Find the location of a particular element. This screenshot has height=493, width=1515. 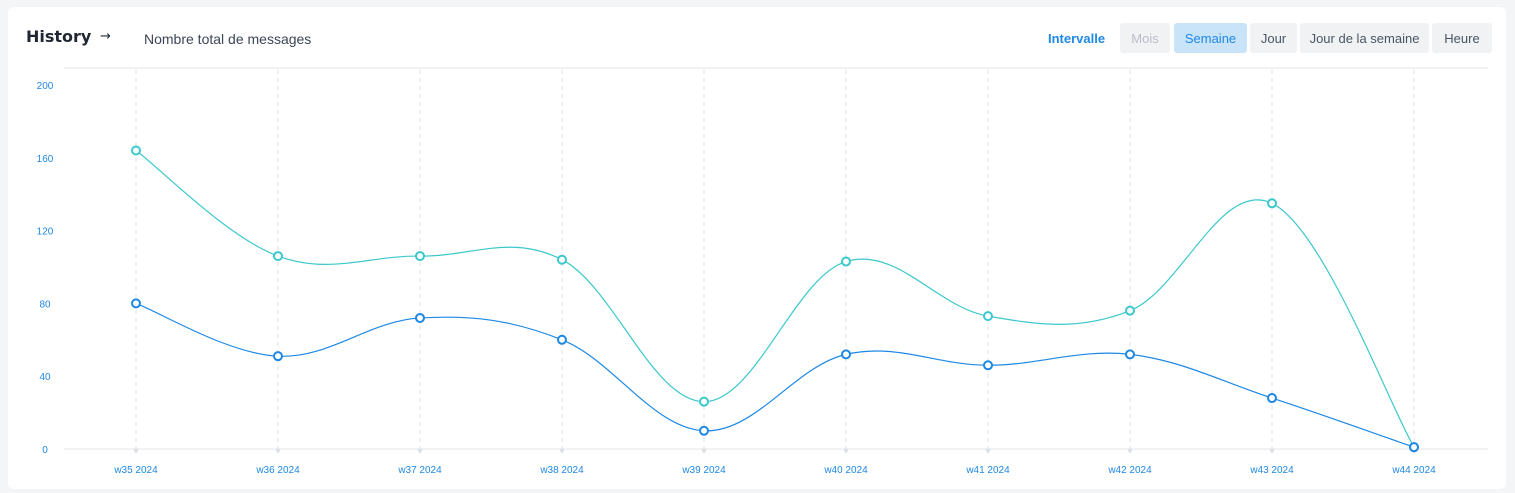

x-tick-label: w44 2024 is located at coordinates (1413, 470).